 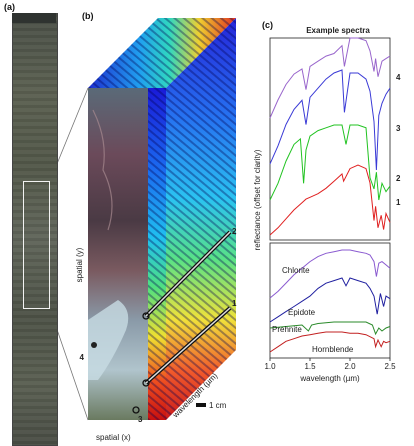 I want to click on reference-spectrum-epidote, so click(x=330, y=300).